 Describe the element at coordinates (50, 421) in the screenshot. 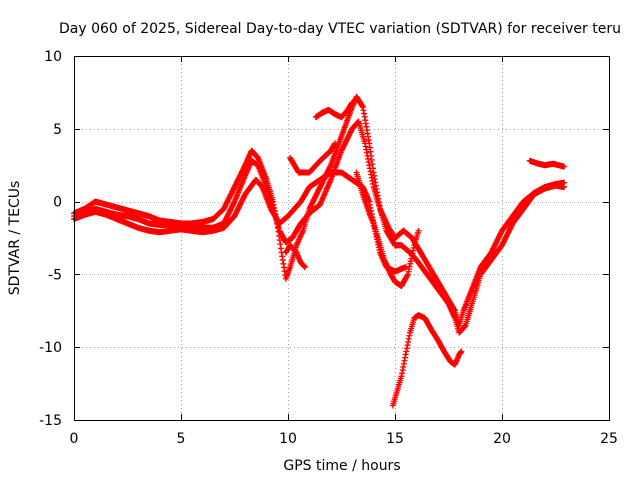

I see `y-tick-label: -15` at that location.